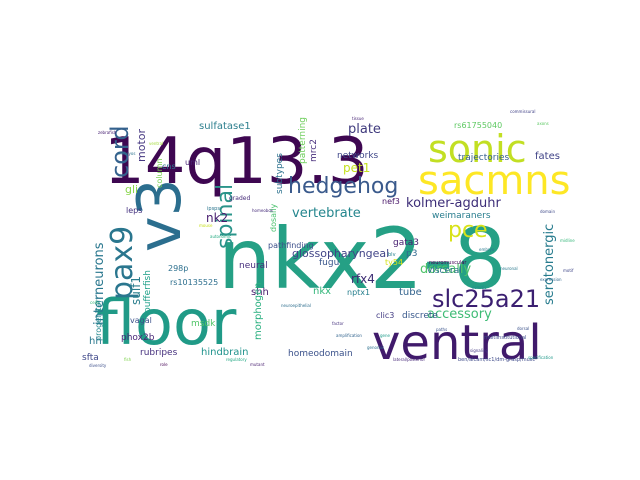  I want to click on word-cloud-word: homeodomain, so click(320, 354).